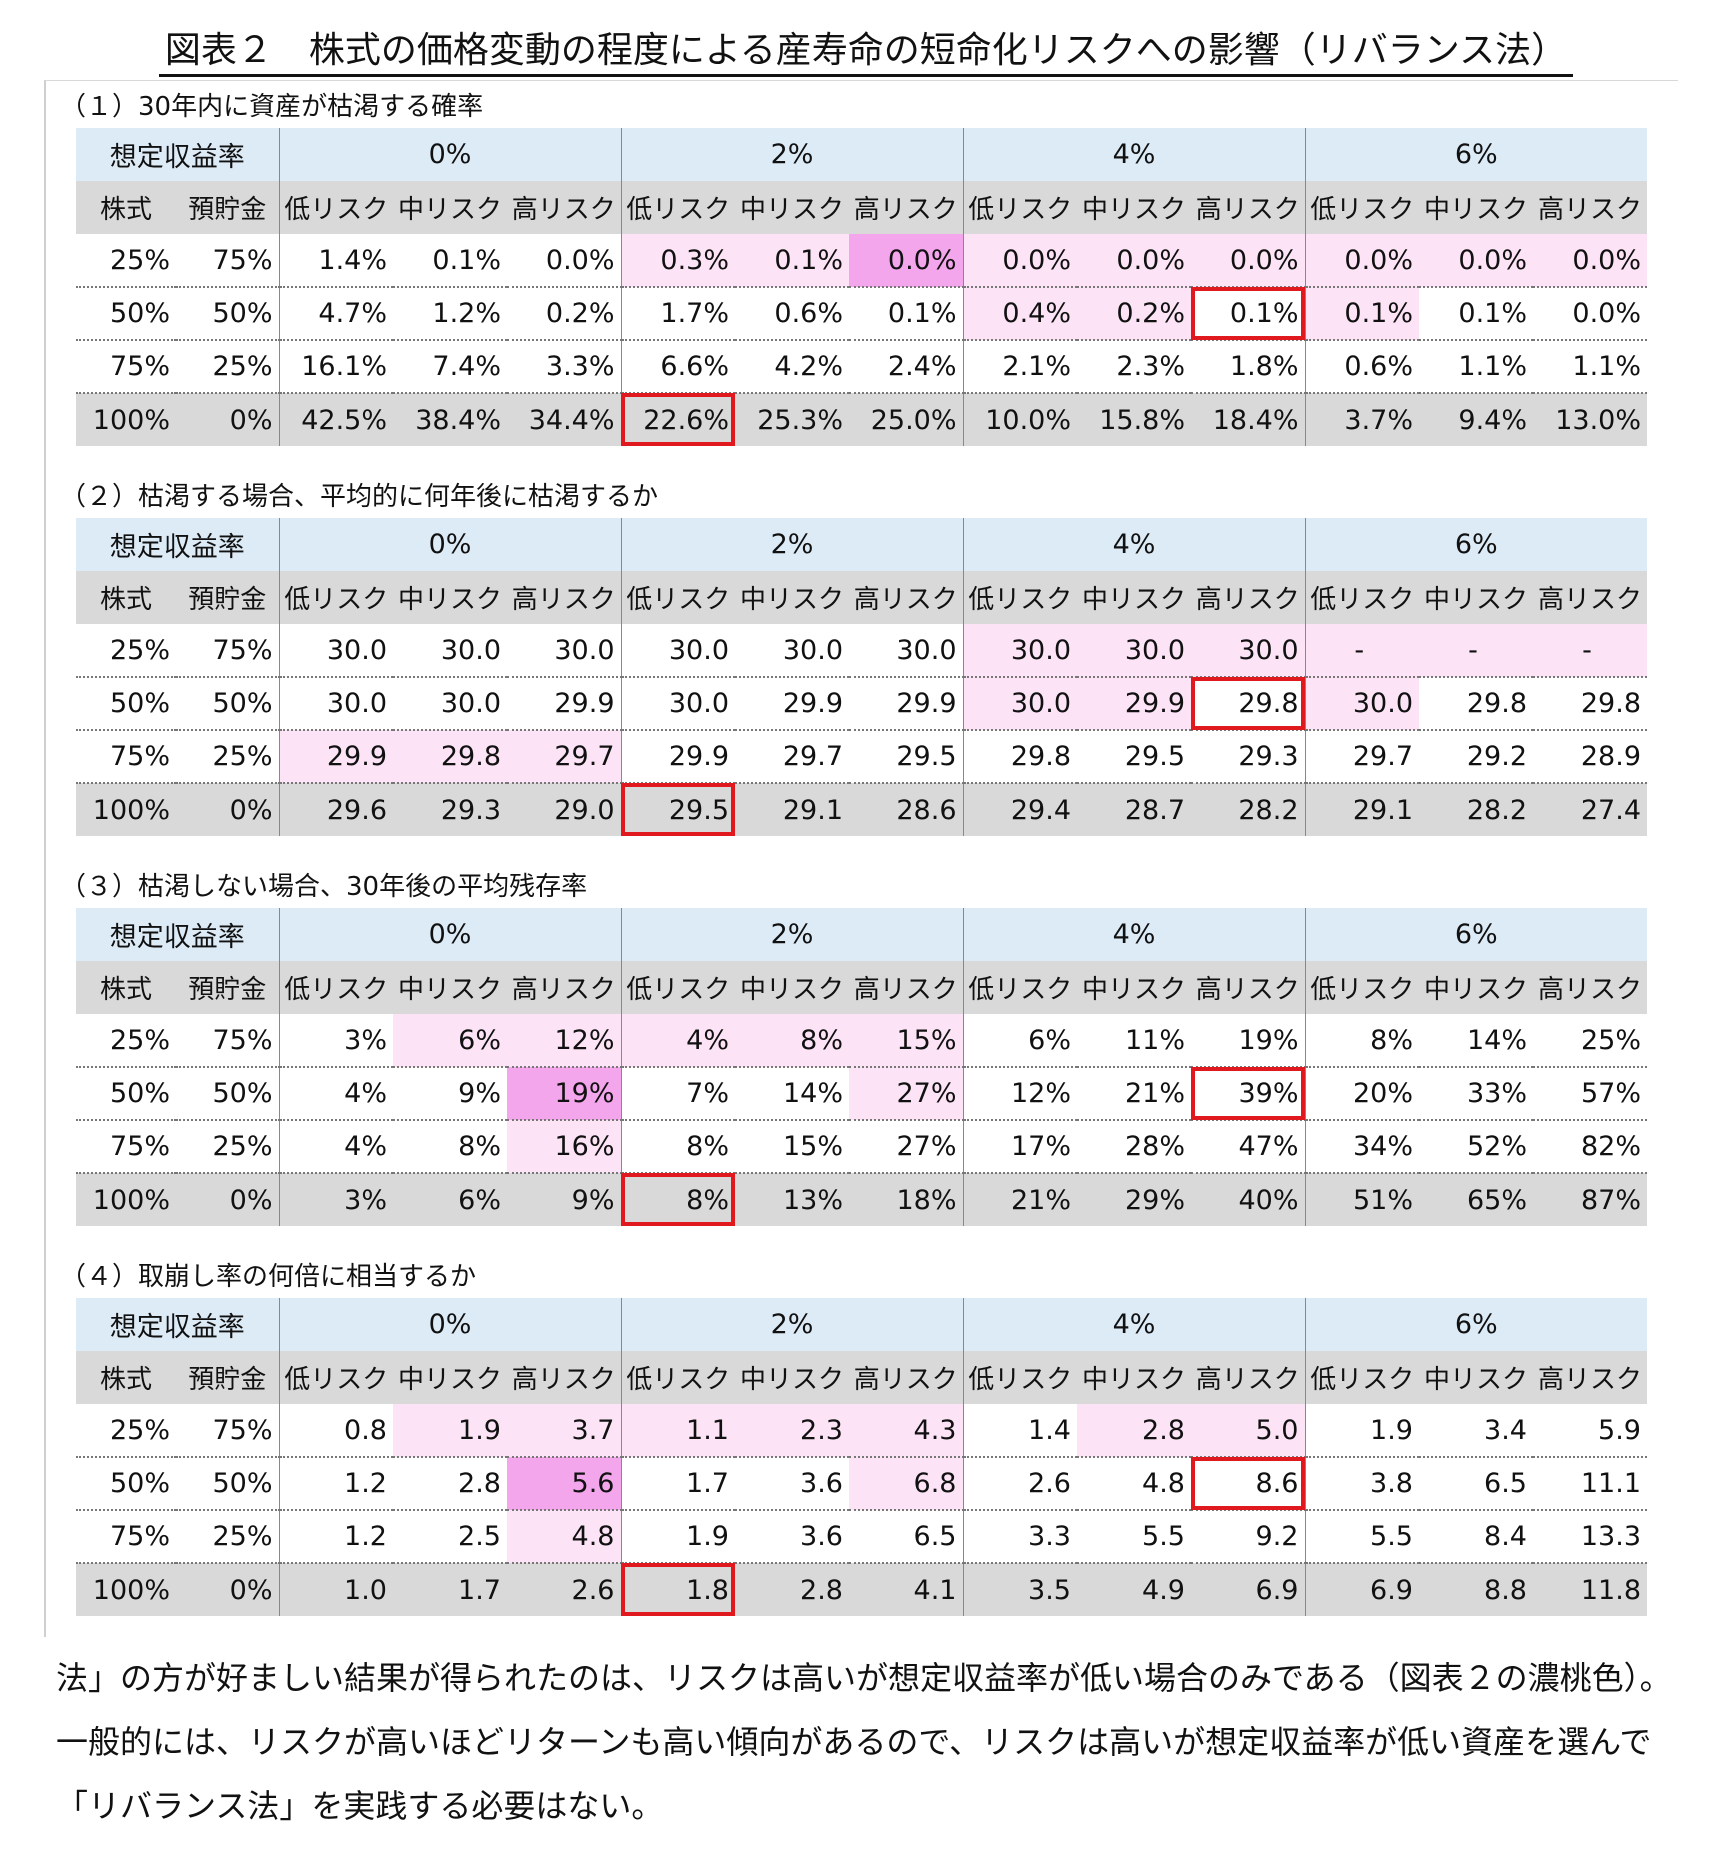  I want to click on value-cell: 5.5, so click(1362, 1537).